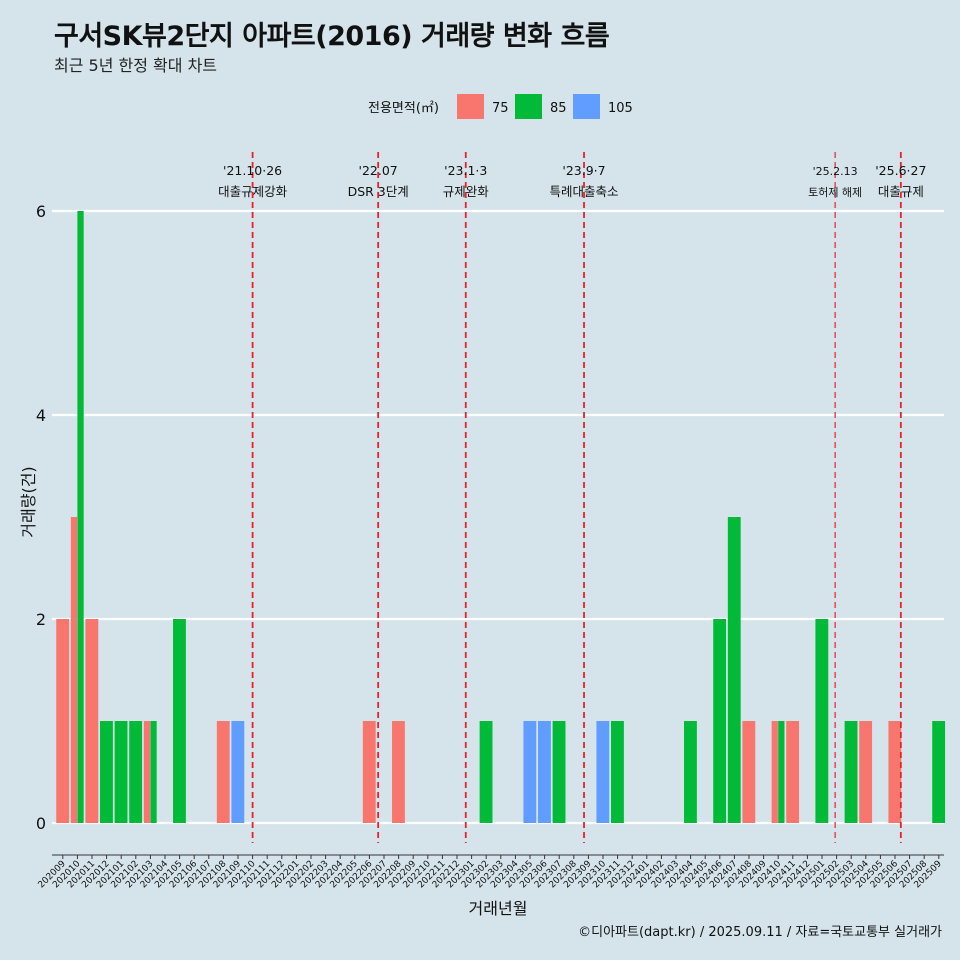 The height and width of the screenshot is (960, 960). What do you see at coordinates (252, 170) in the screenshot?
I see `event-date-label-0: '21.10·26` at bounding box center [252, 170].